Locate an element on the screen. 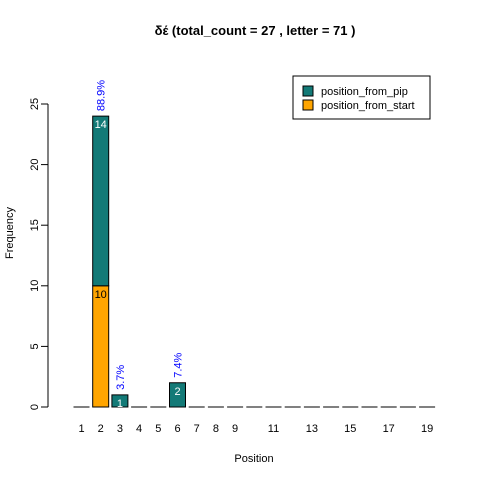 Image resolution: width=480 pixels, height=480 pixels. x-tick-label: 2 is located at coordinates (101, 429).